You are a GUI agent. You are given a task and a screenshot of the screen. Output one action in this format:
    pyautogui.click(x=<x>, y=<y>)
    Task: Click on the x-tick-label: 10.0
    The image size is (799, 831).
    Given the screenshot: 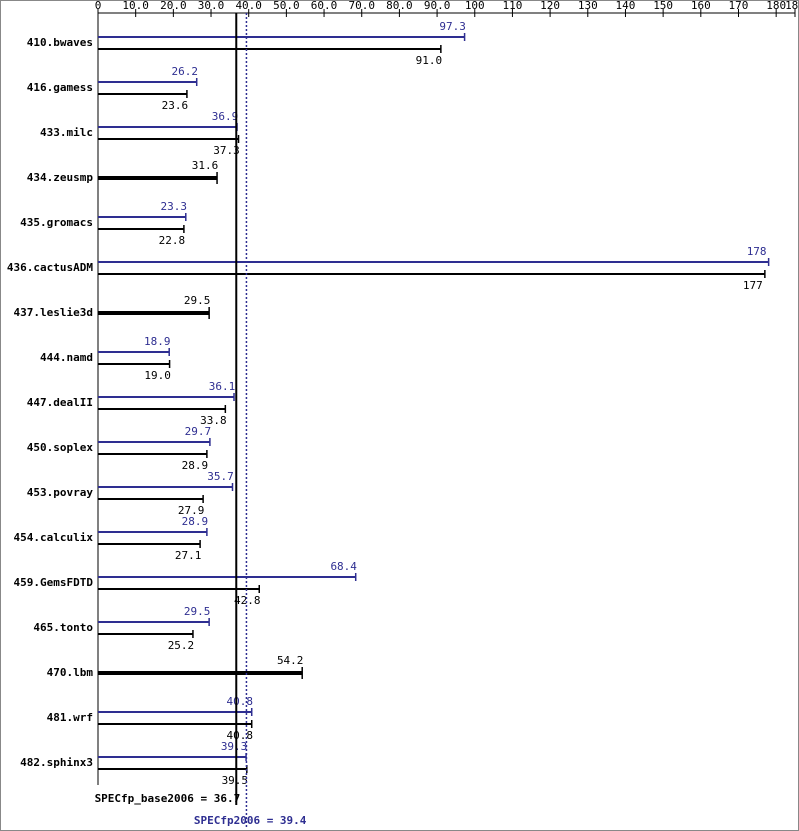 What is the action you would take?
    pyautogui.click(x=135, y=6)
    